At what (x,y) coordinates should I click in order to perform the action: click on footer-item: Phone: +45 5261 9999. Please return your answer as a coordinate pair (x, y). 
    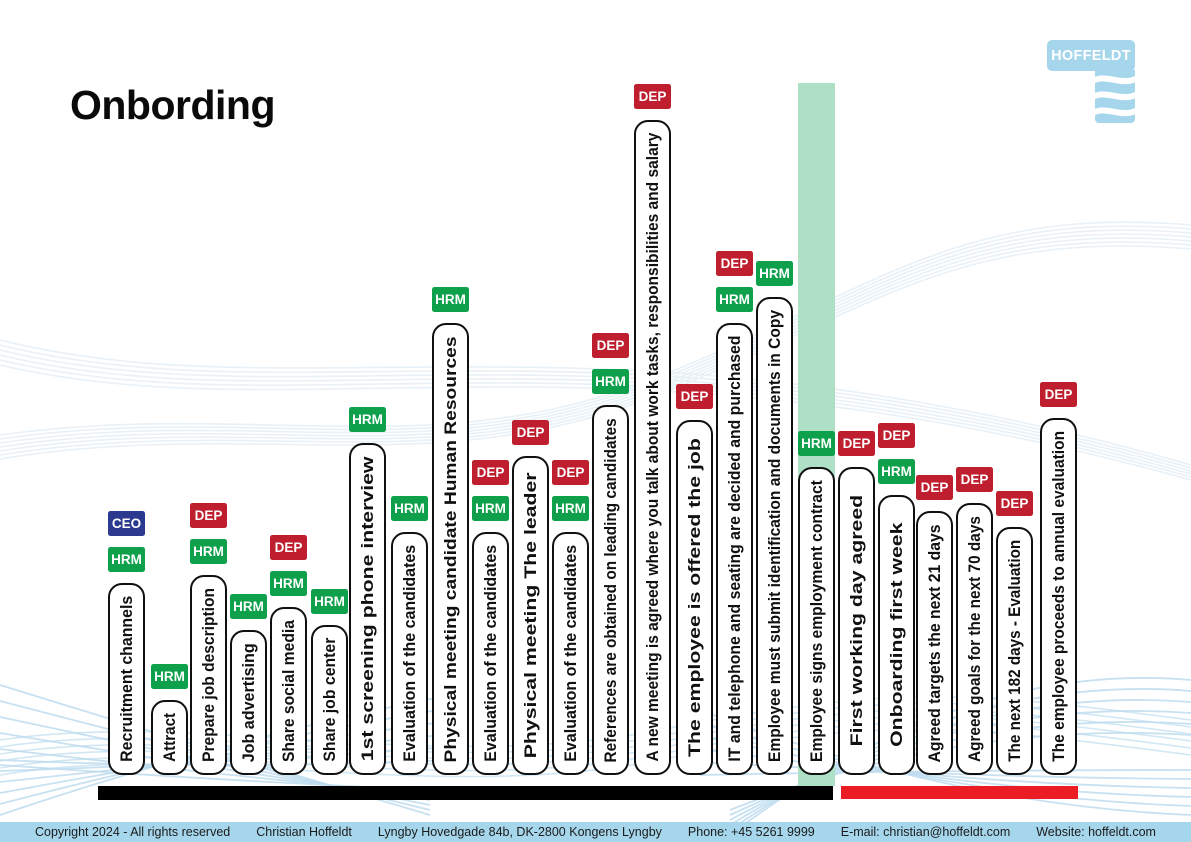
    Looking at the image, I should click on (751, 832).